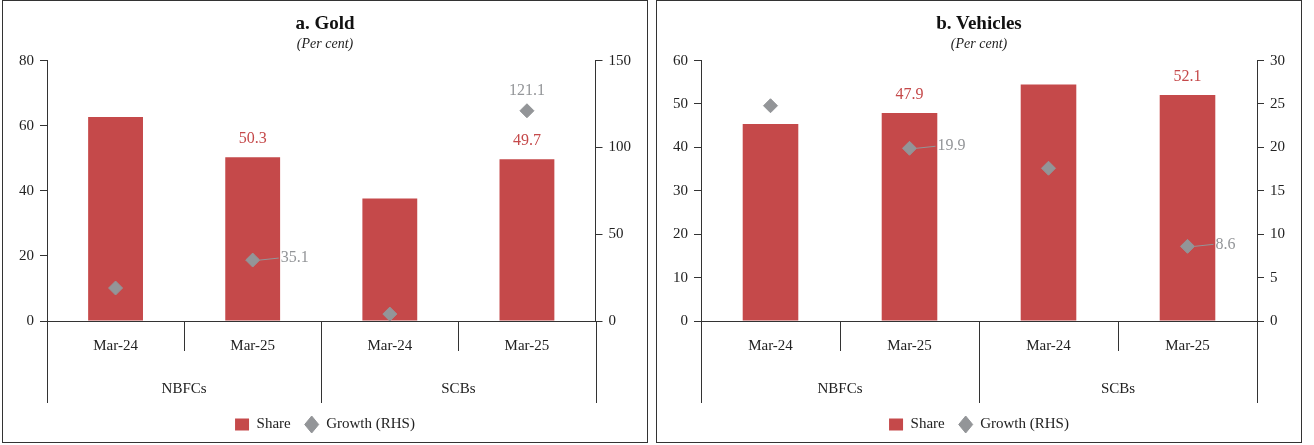 Image resolution: width=1314 pixels, height=445 pixels. What do you see at coordinates (979, 23) in the screenshot?
I see `chart-title: b. Vehicles` at bounding box center [979, 23].